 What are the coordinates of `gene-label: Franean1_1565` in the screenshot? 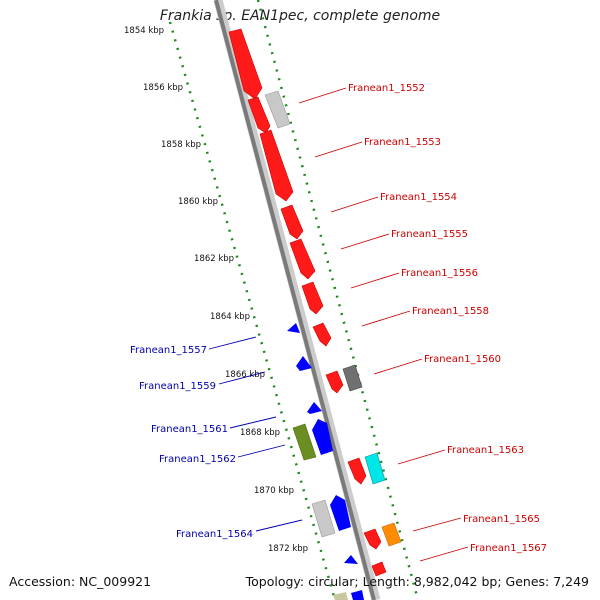 It's located at (501, 519).